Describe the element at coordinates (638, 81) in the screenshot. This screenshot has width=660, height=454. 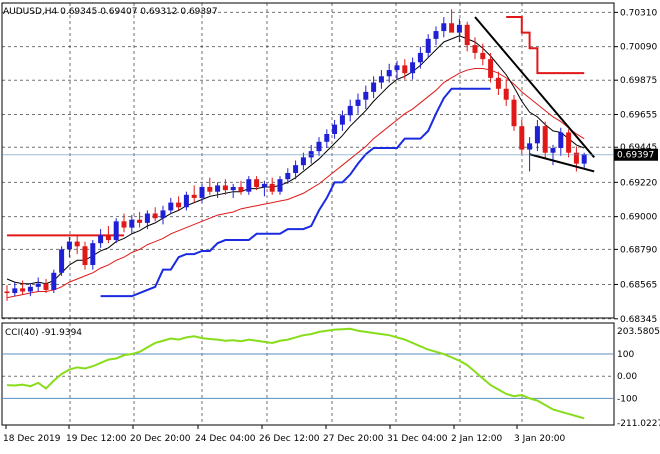
I see `price-axis-label: 0.69875` at that location.